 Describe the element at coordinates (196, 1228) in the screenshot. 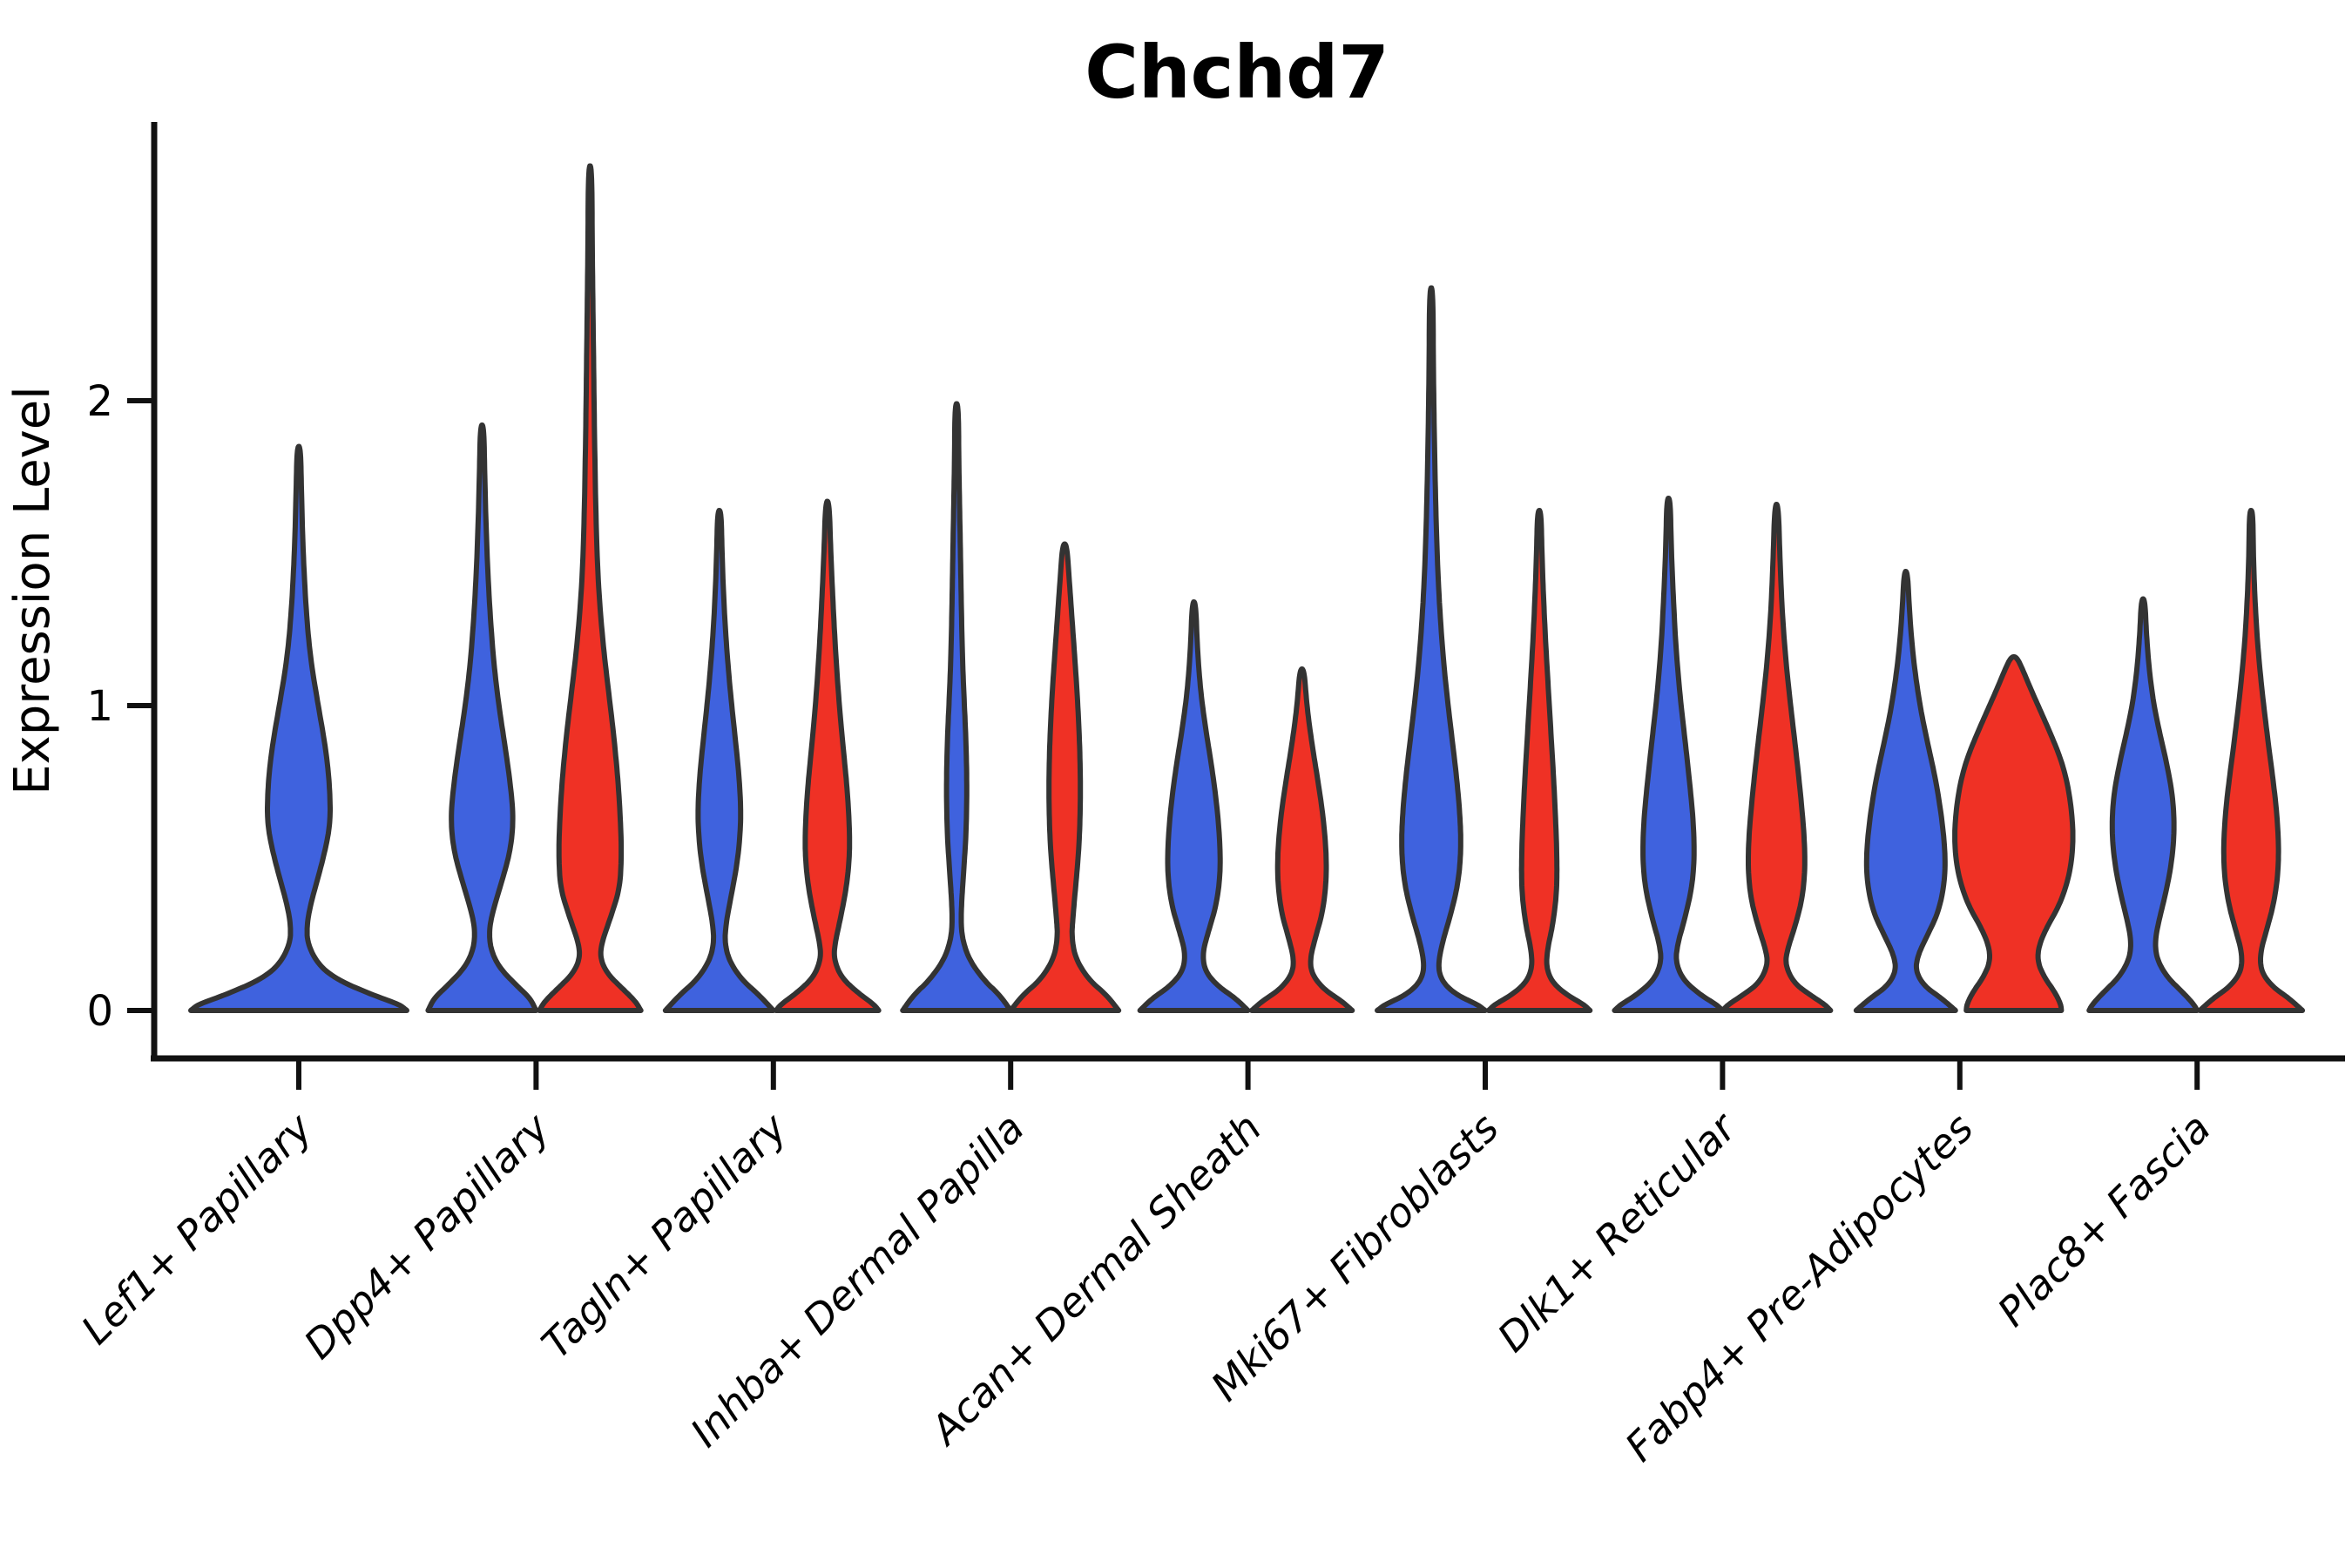

I see `x-tick-label: Lef1+ Papillary` at that location.